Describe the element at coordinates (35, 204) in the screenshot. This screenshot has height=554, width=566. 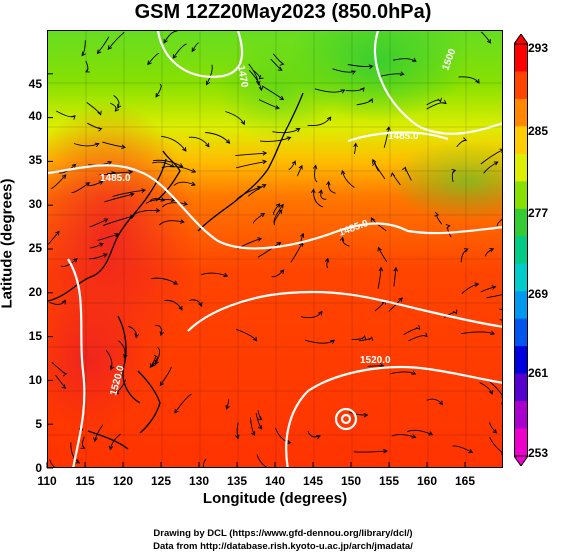
I see `y-tick-label: 30` at that location.